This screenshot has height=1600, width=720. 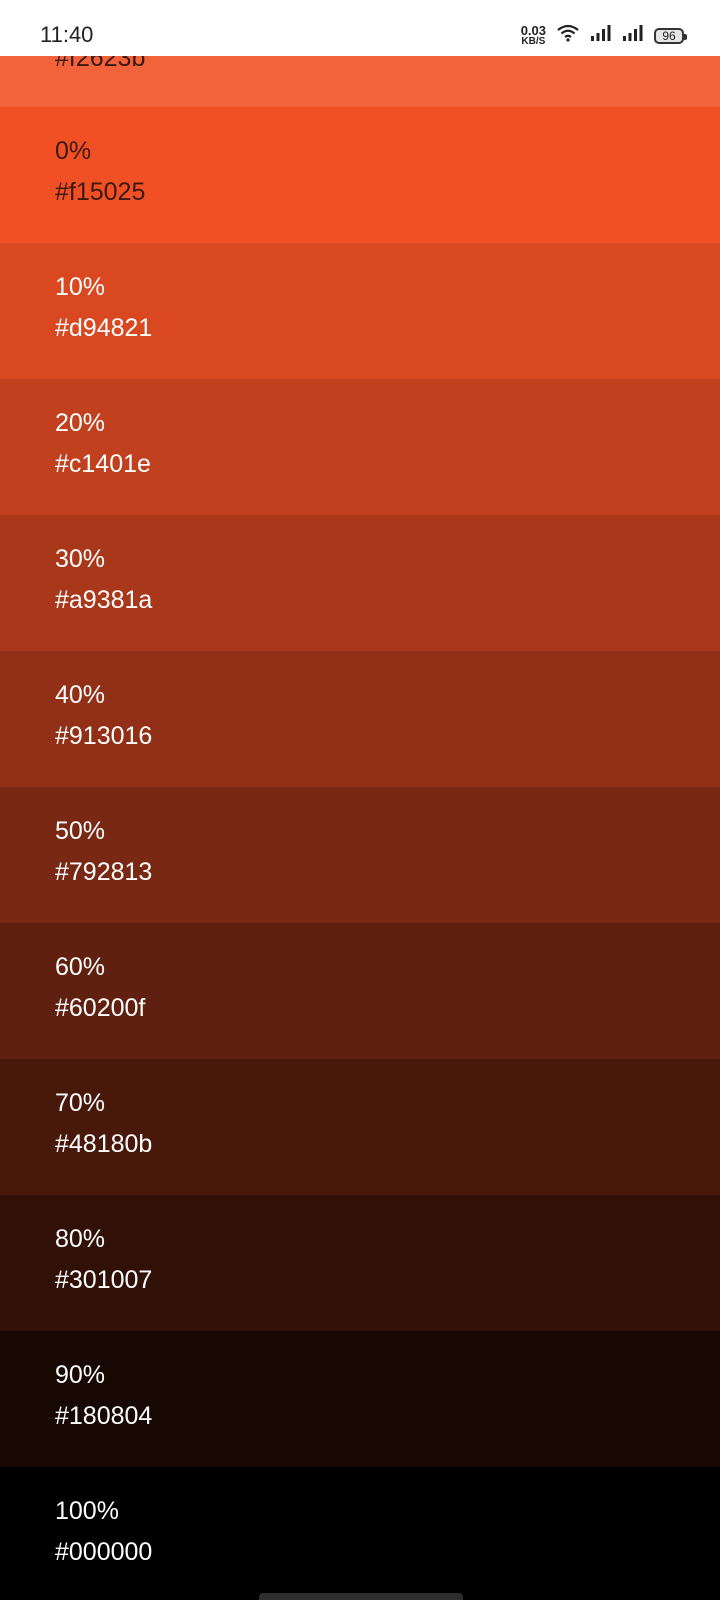 What do you see at coordinates (80, 1103) in the screenshot?
I see `swatch-percent: 70%` at bounding box center [80, 1103].